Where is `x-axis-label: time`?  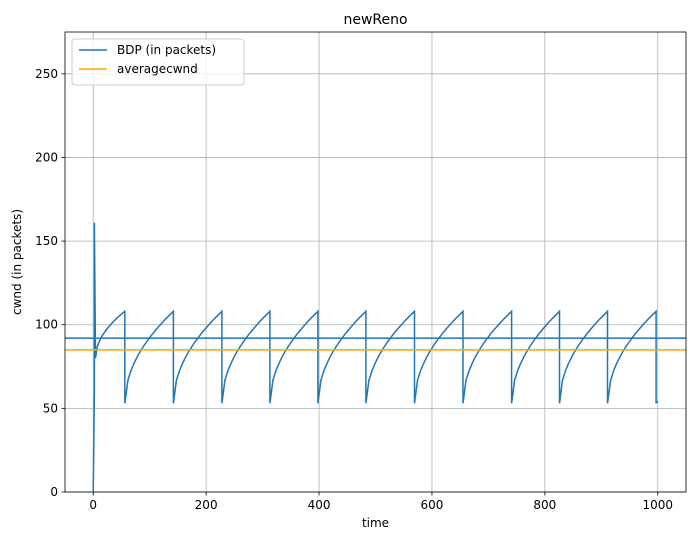
x-axis-label: time is located at coordinates (375, 523).